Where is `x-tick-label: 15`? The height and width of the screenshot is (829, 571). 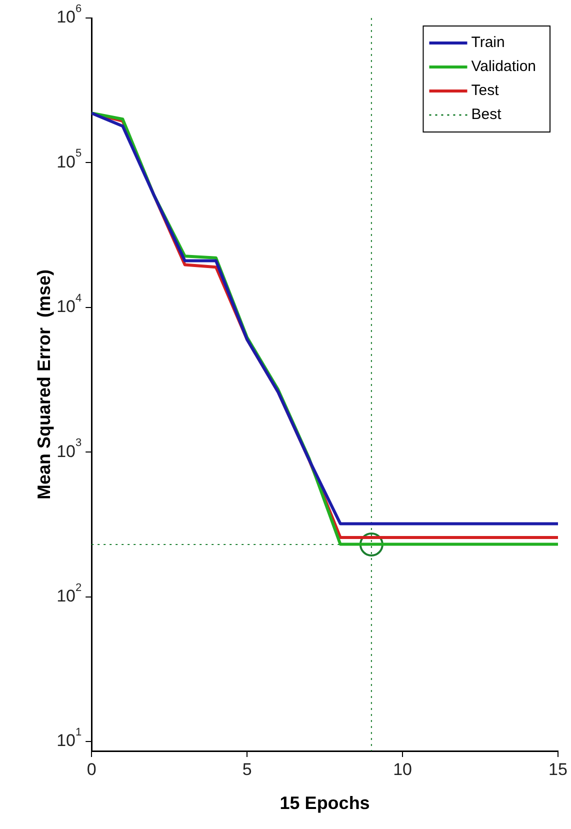
x-tick-label: 15 is located at coordinates (558, 769).